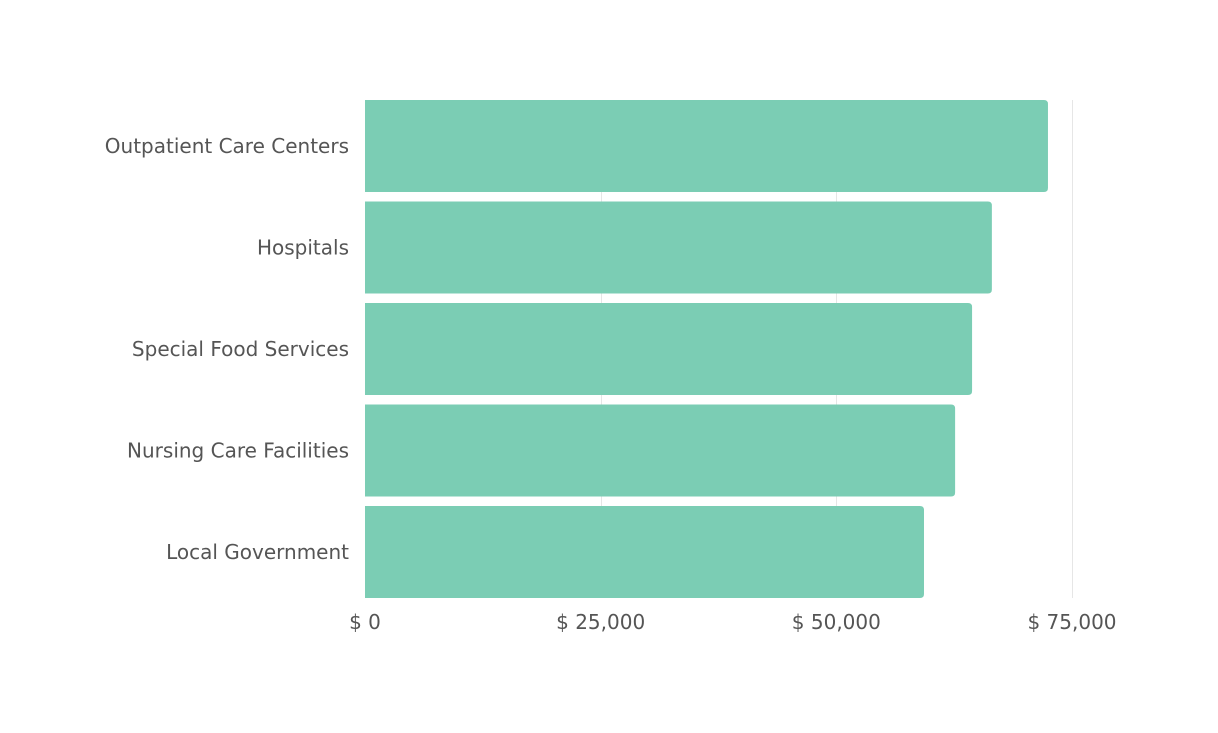 The width and height of the screenshot is (1218, 733). I want to click on category-label: Local Government, so click(257, 552).